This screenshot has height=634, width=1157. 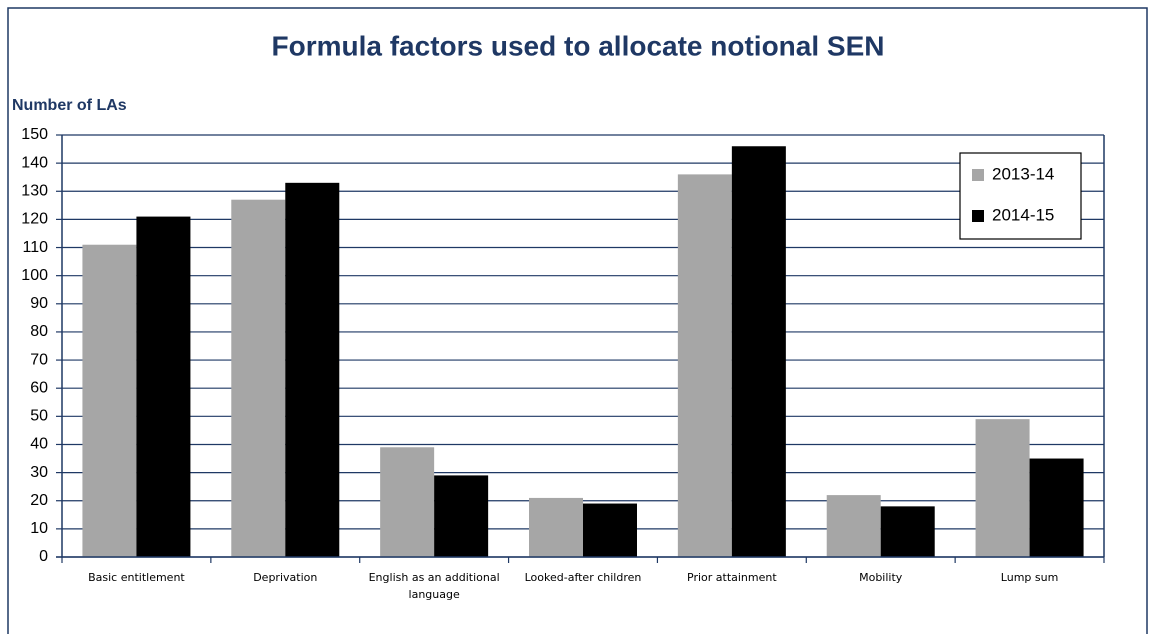 What do you see at coordinates (39, 472) in the screenshot?
I see `y-tick-label: 30` at bounding box center [39, 472].